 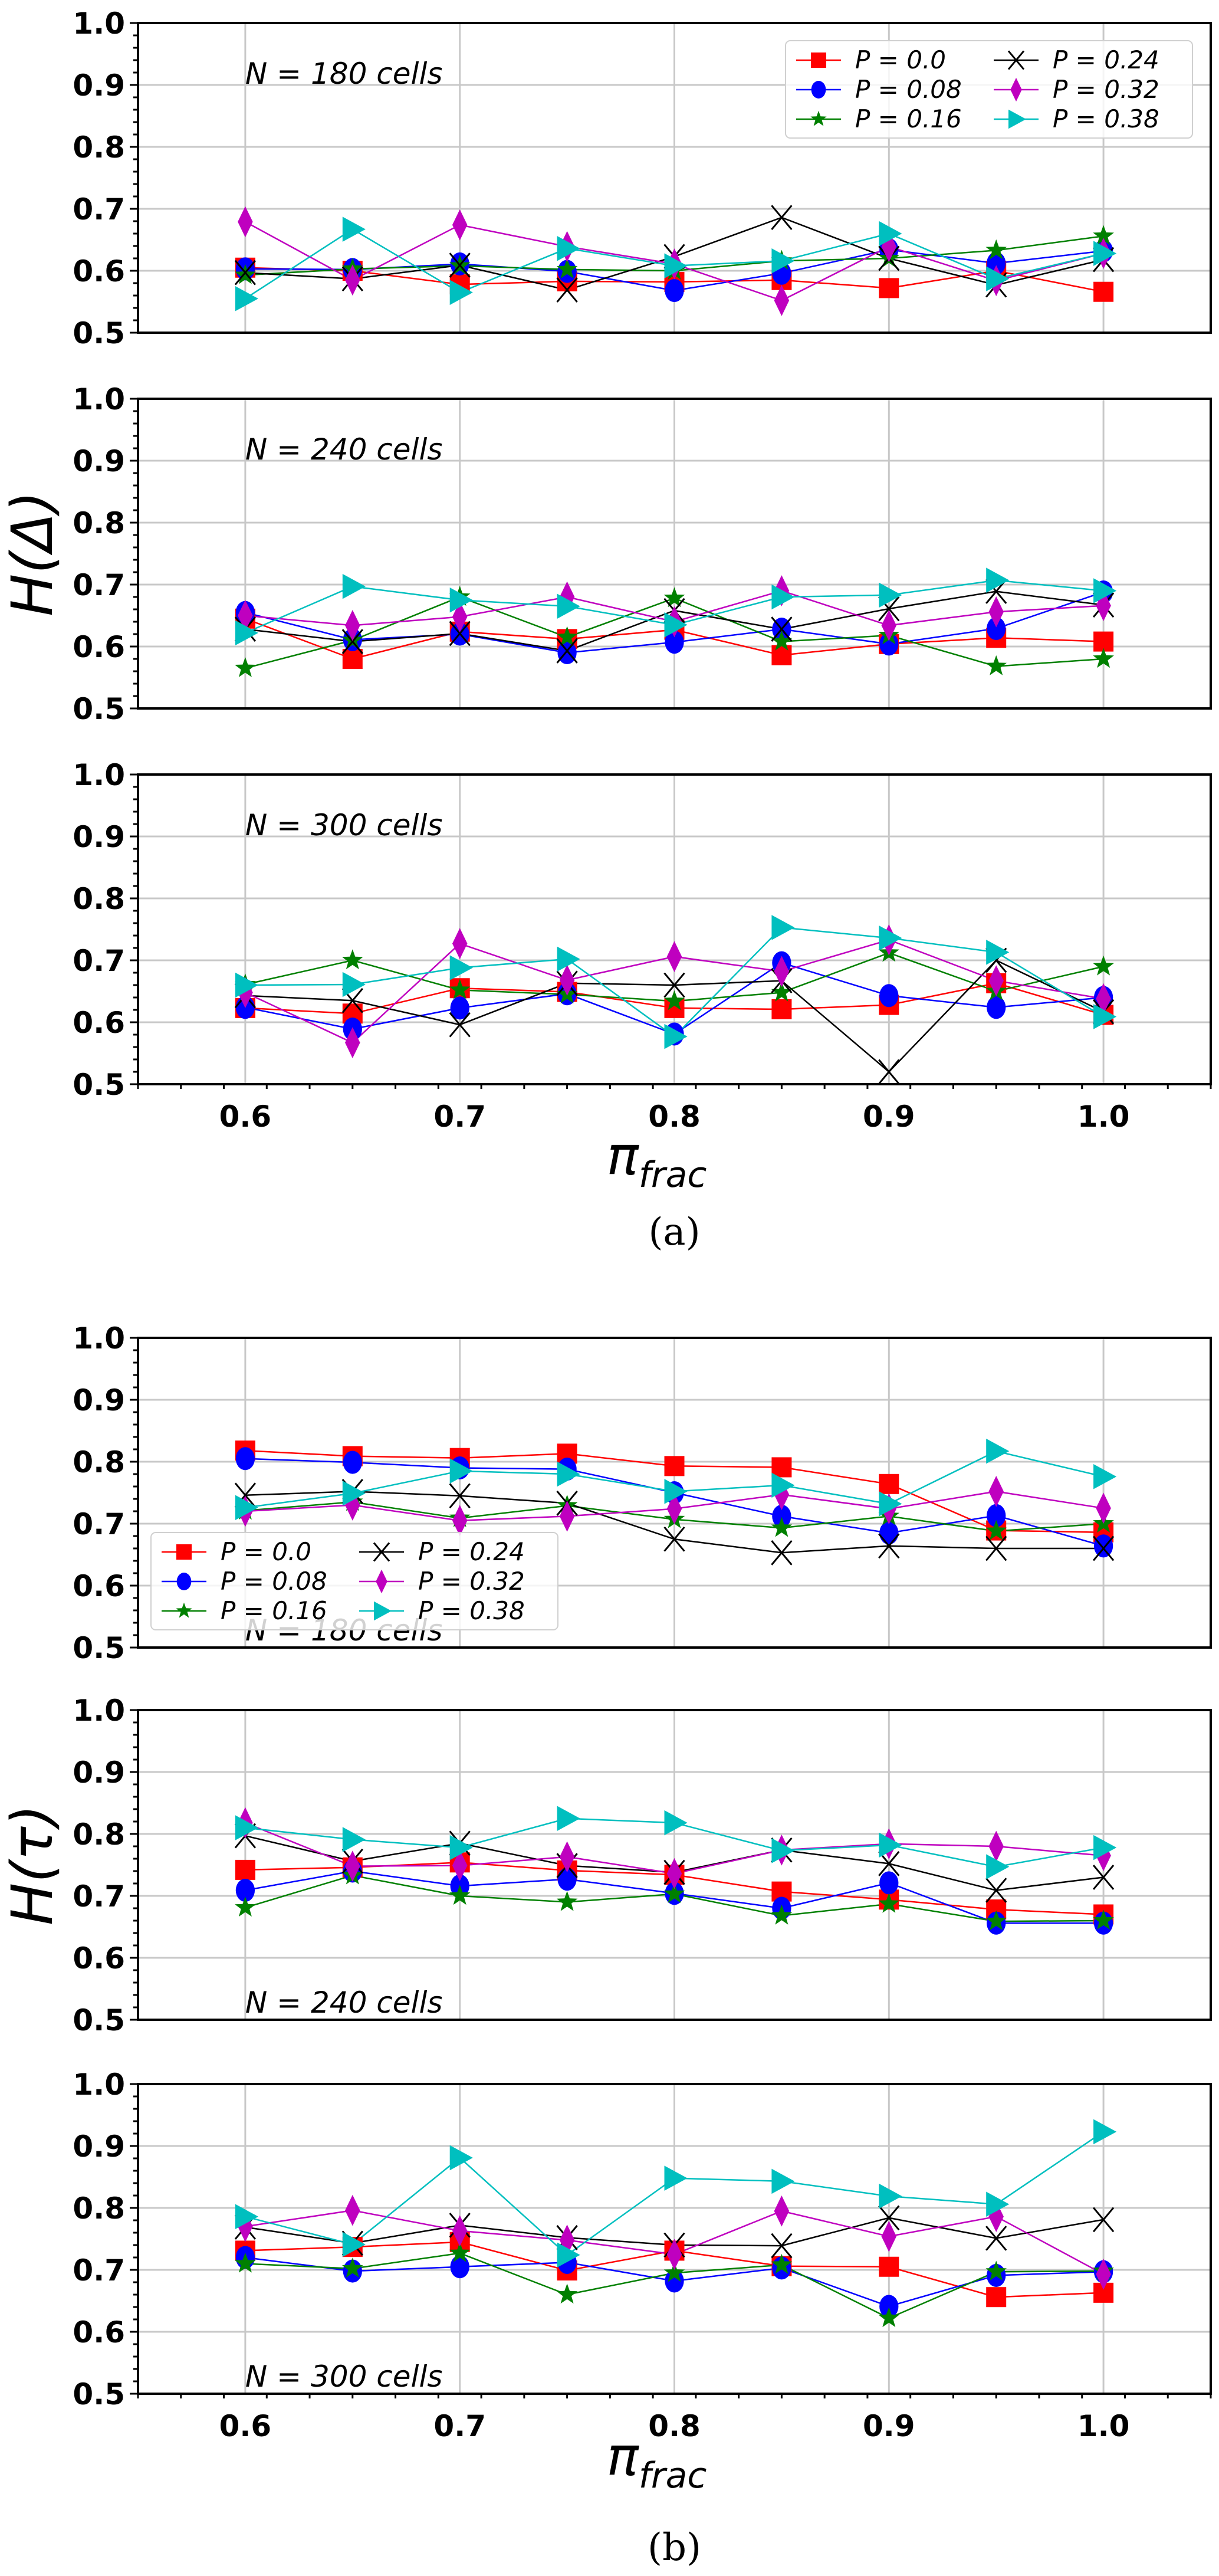 I want to click on x-axis-label-main: π, so click(x=623, y=1156).